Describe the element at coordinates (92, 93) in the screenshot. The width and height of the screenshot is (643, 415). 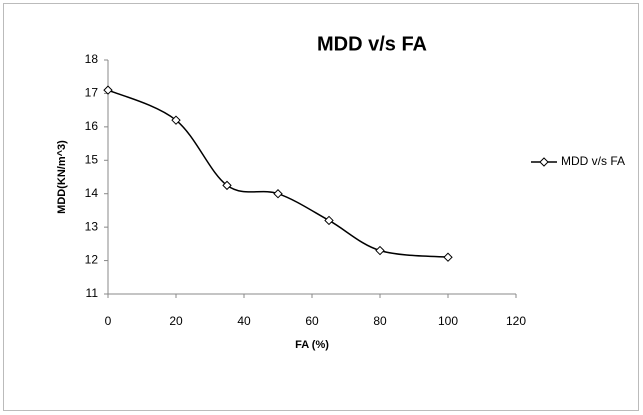
I see `y-tick-label: 17` at that location.